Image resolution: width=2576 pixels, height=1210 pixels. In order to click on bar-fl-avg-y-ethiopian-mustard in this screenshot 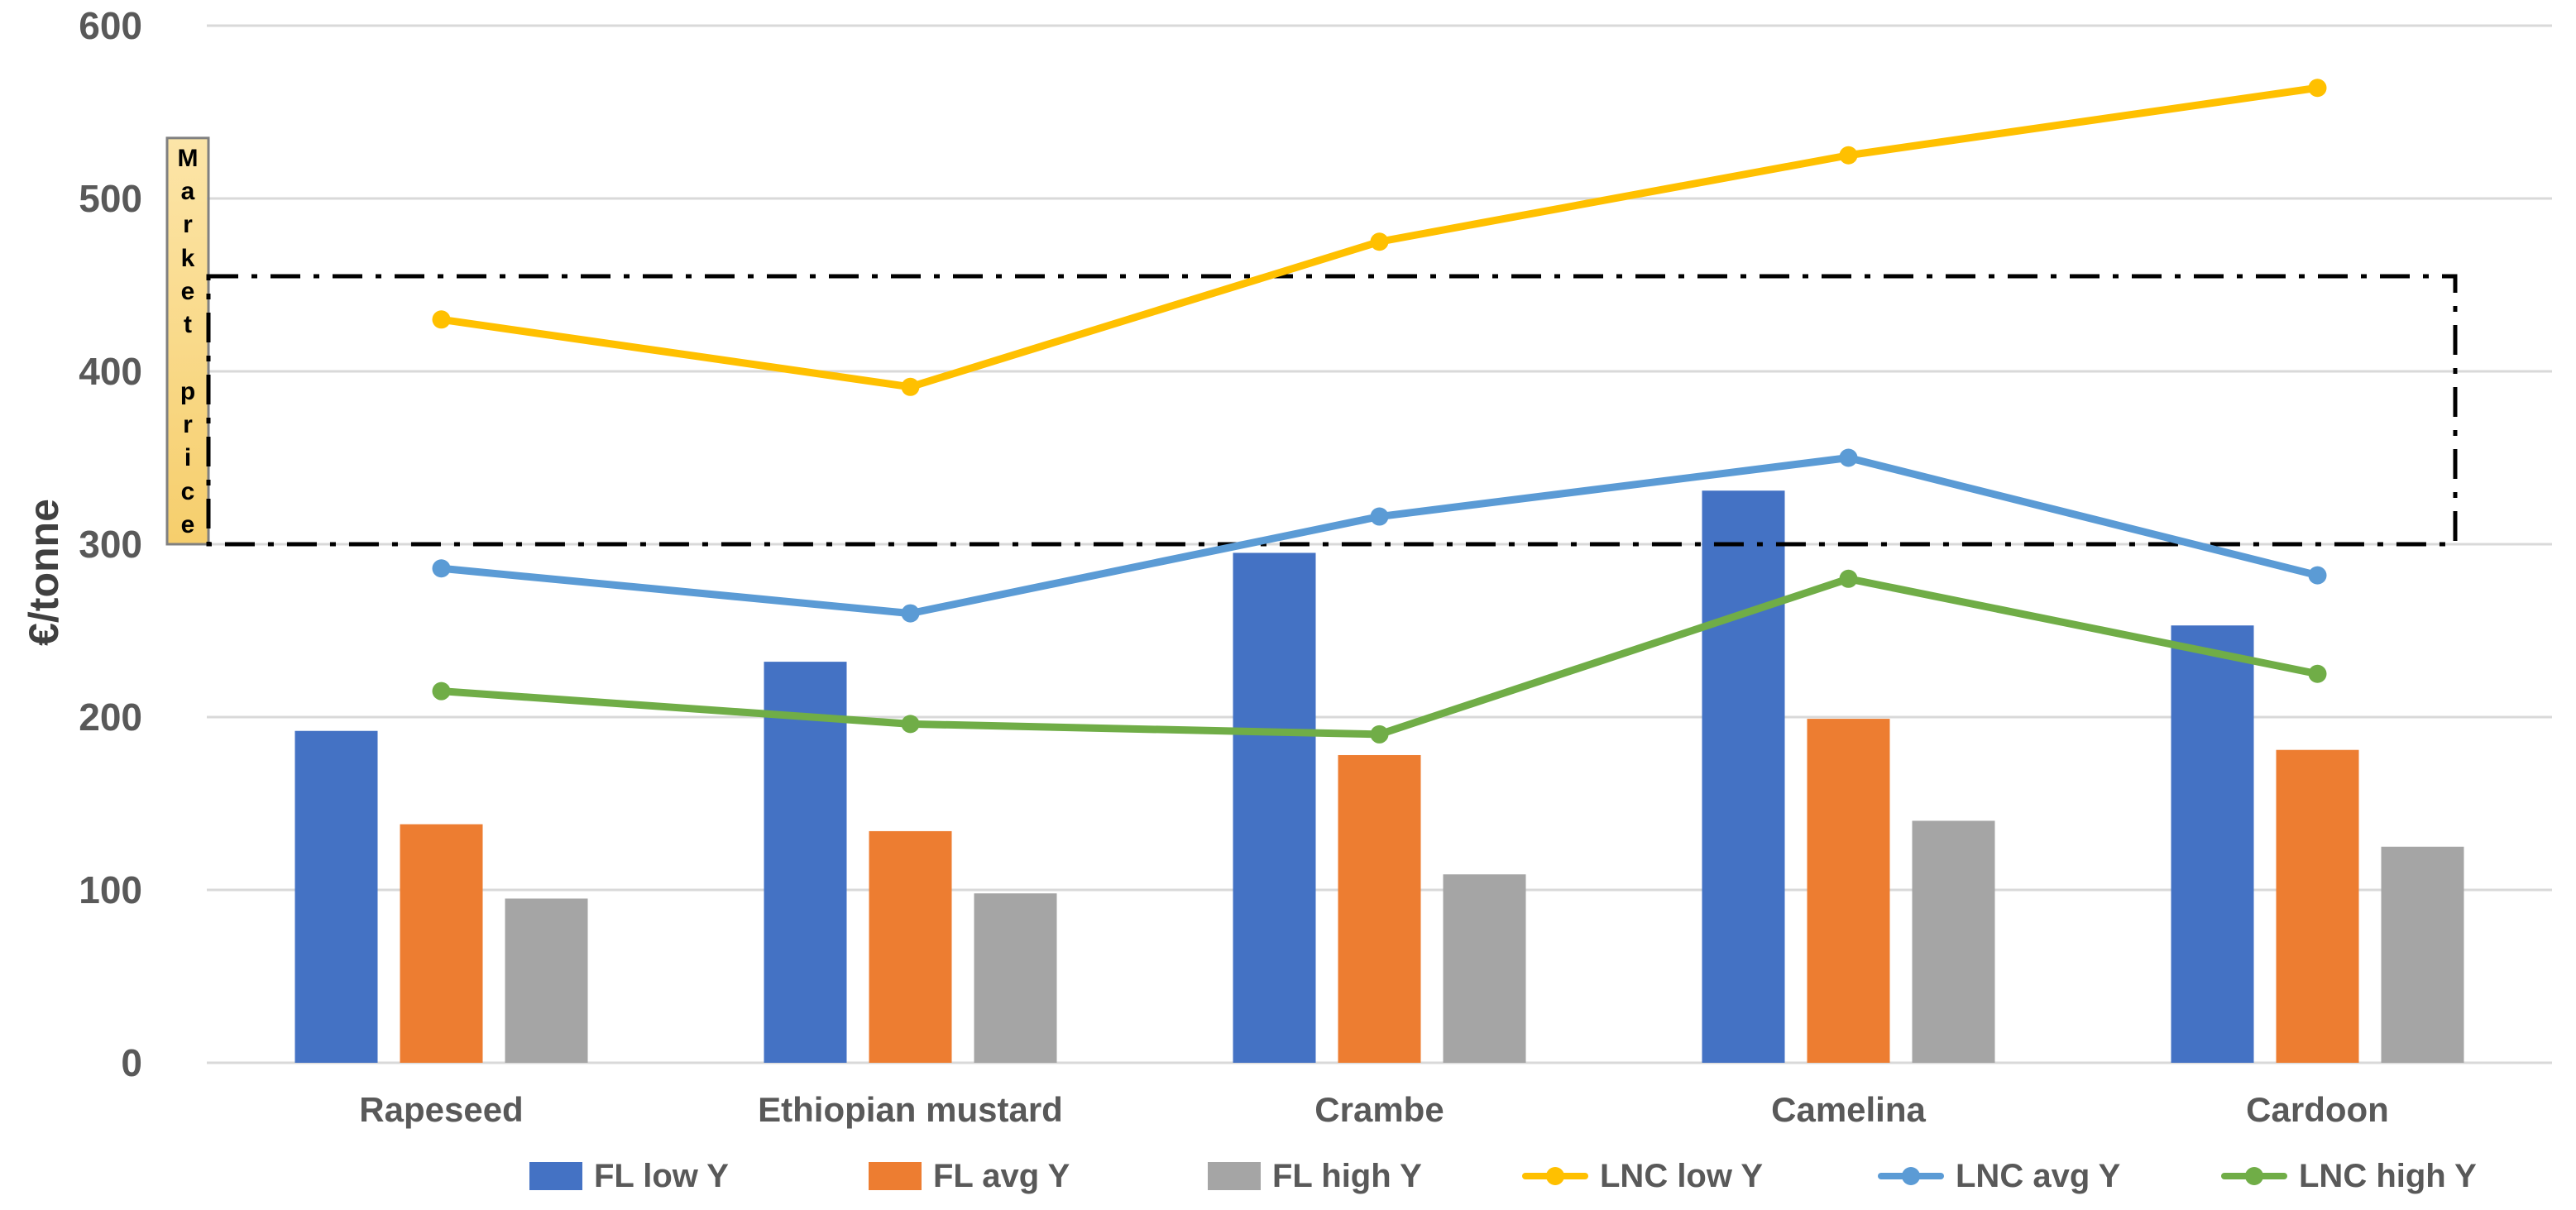, I will do `click(910, 946)`.